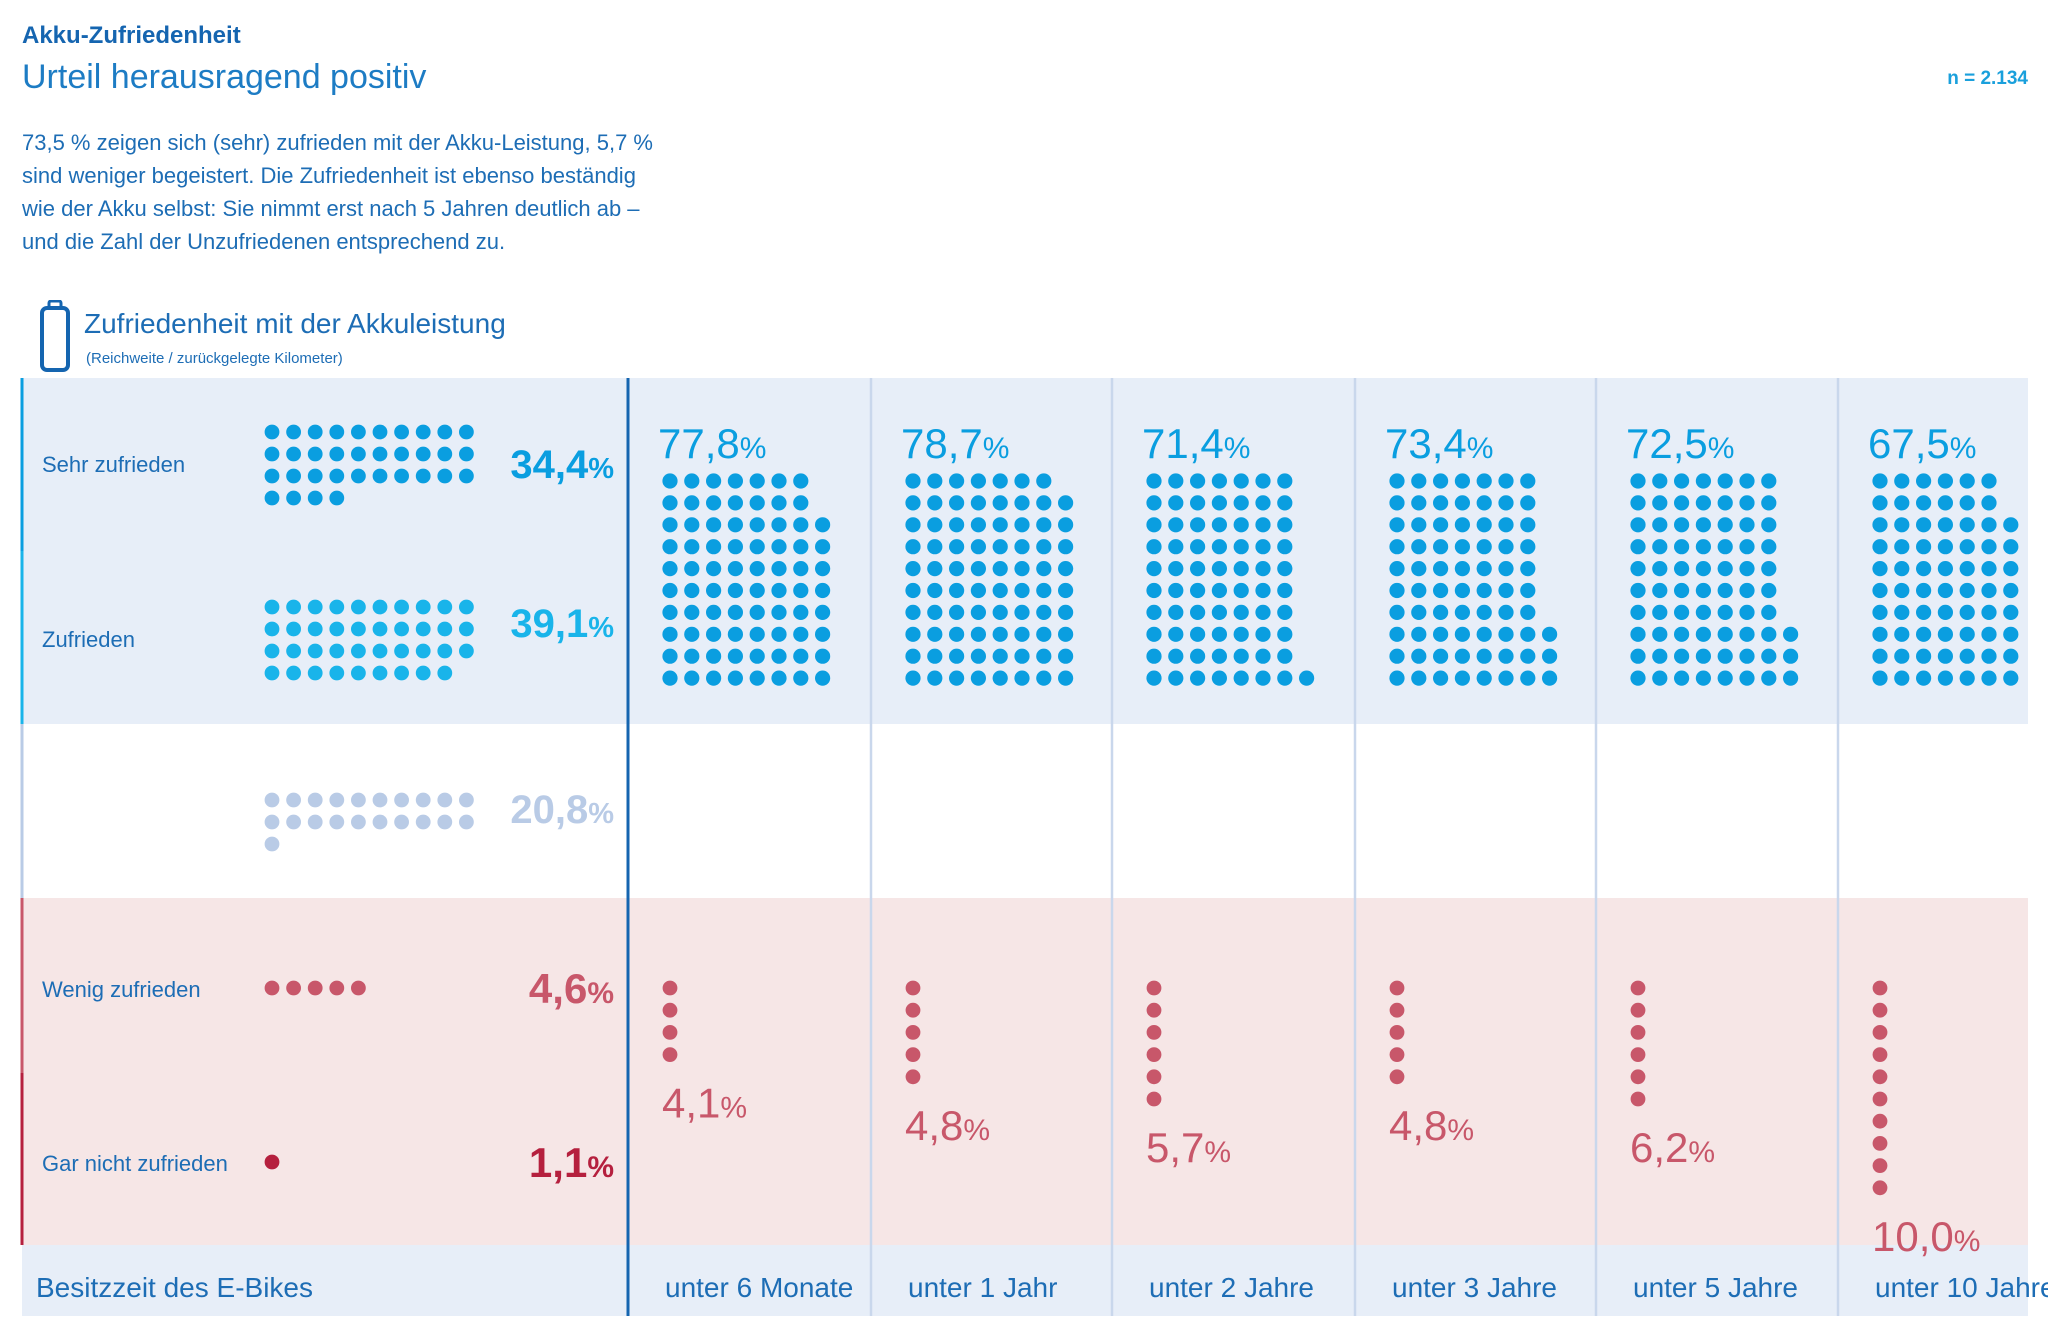 Image resolution: width=2048 pixels, height=1326 pixels. What do you see at coordinates (982, 1287) in the screenshot?
I see `category-label: unter 1 Jahr` at bounding box center [982, 1287].